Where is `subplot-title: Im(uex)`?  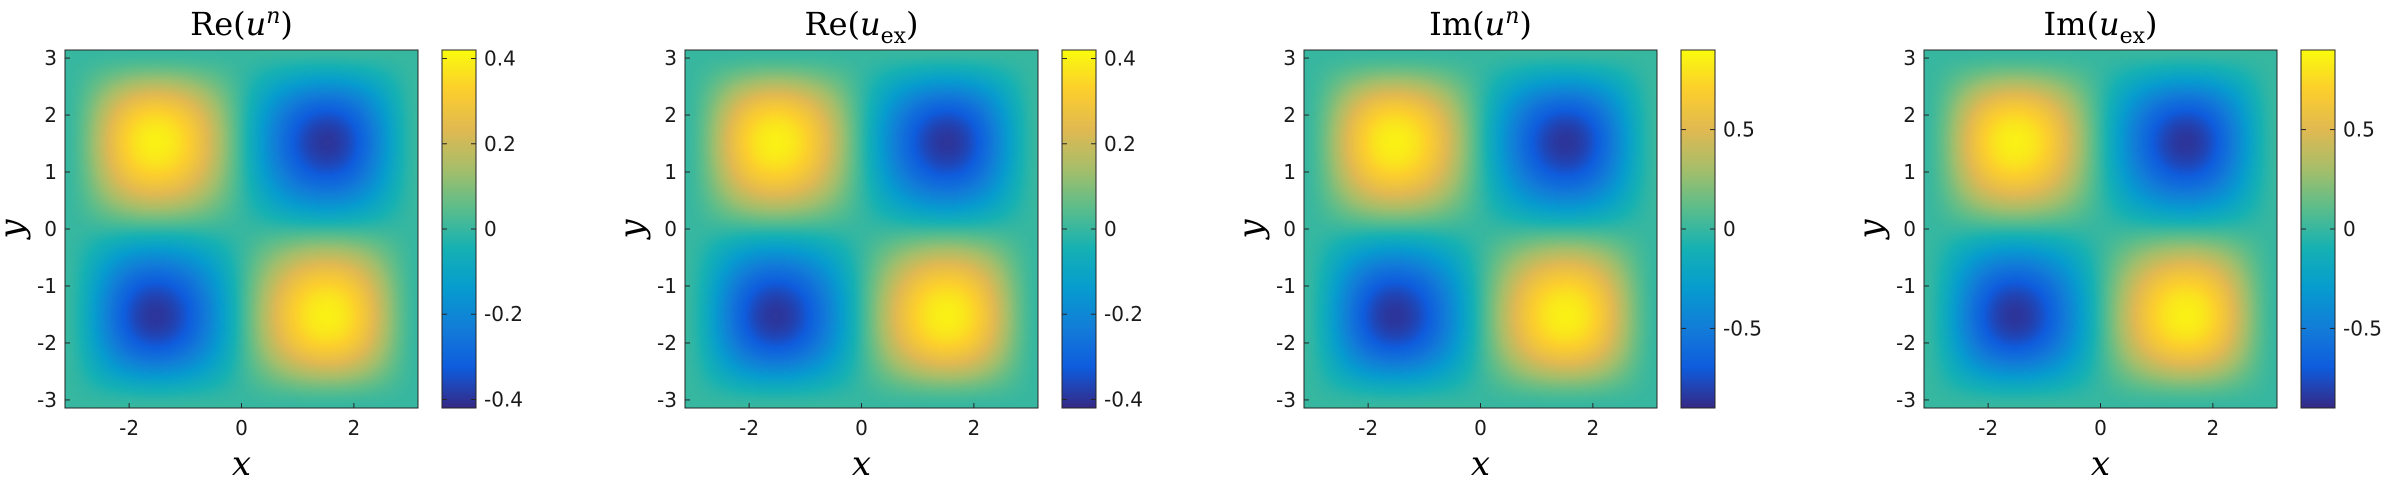 subplot-title: Im(uex) is located at coordinates (2101, 27).